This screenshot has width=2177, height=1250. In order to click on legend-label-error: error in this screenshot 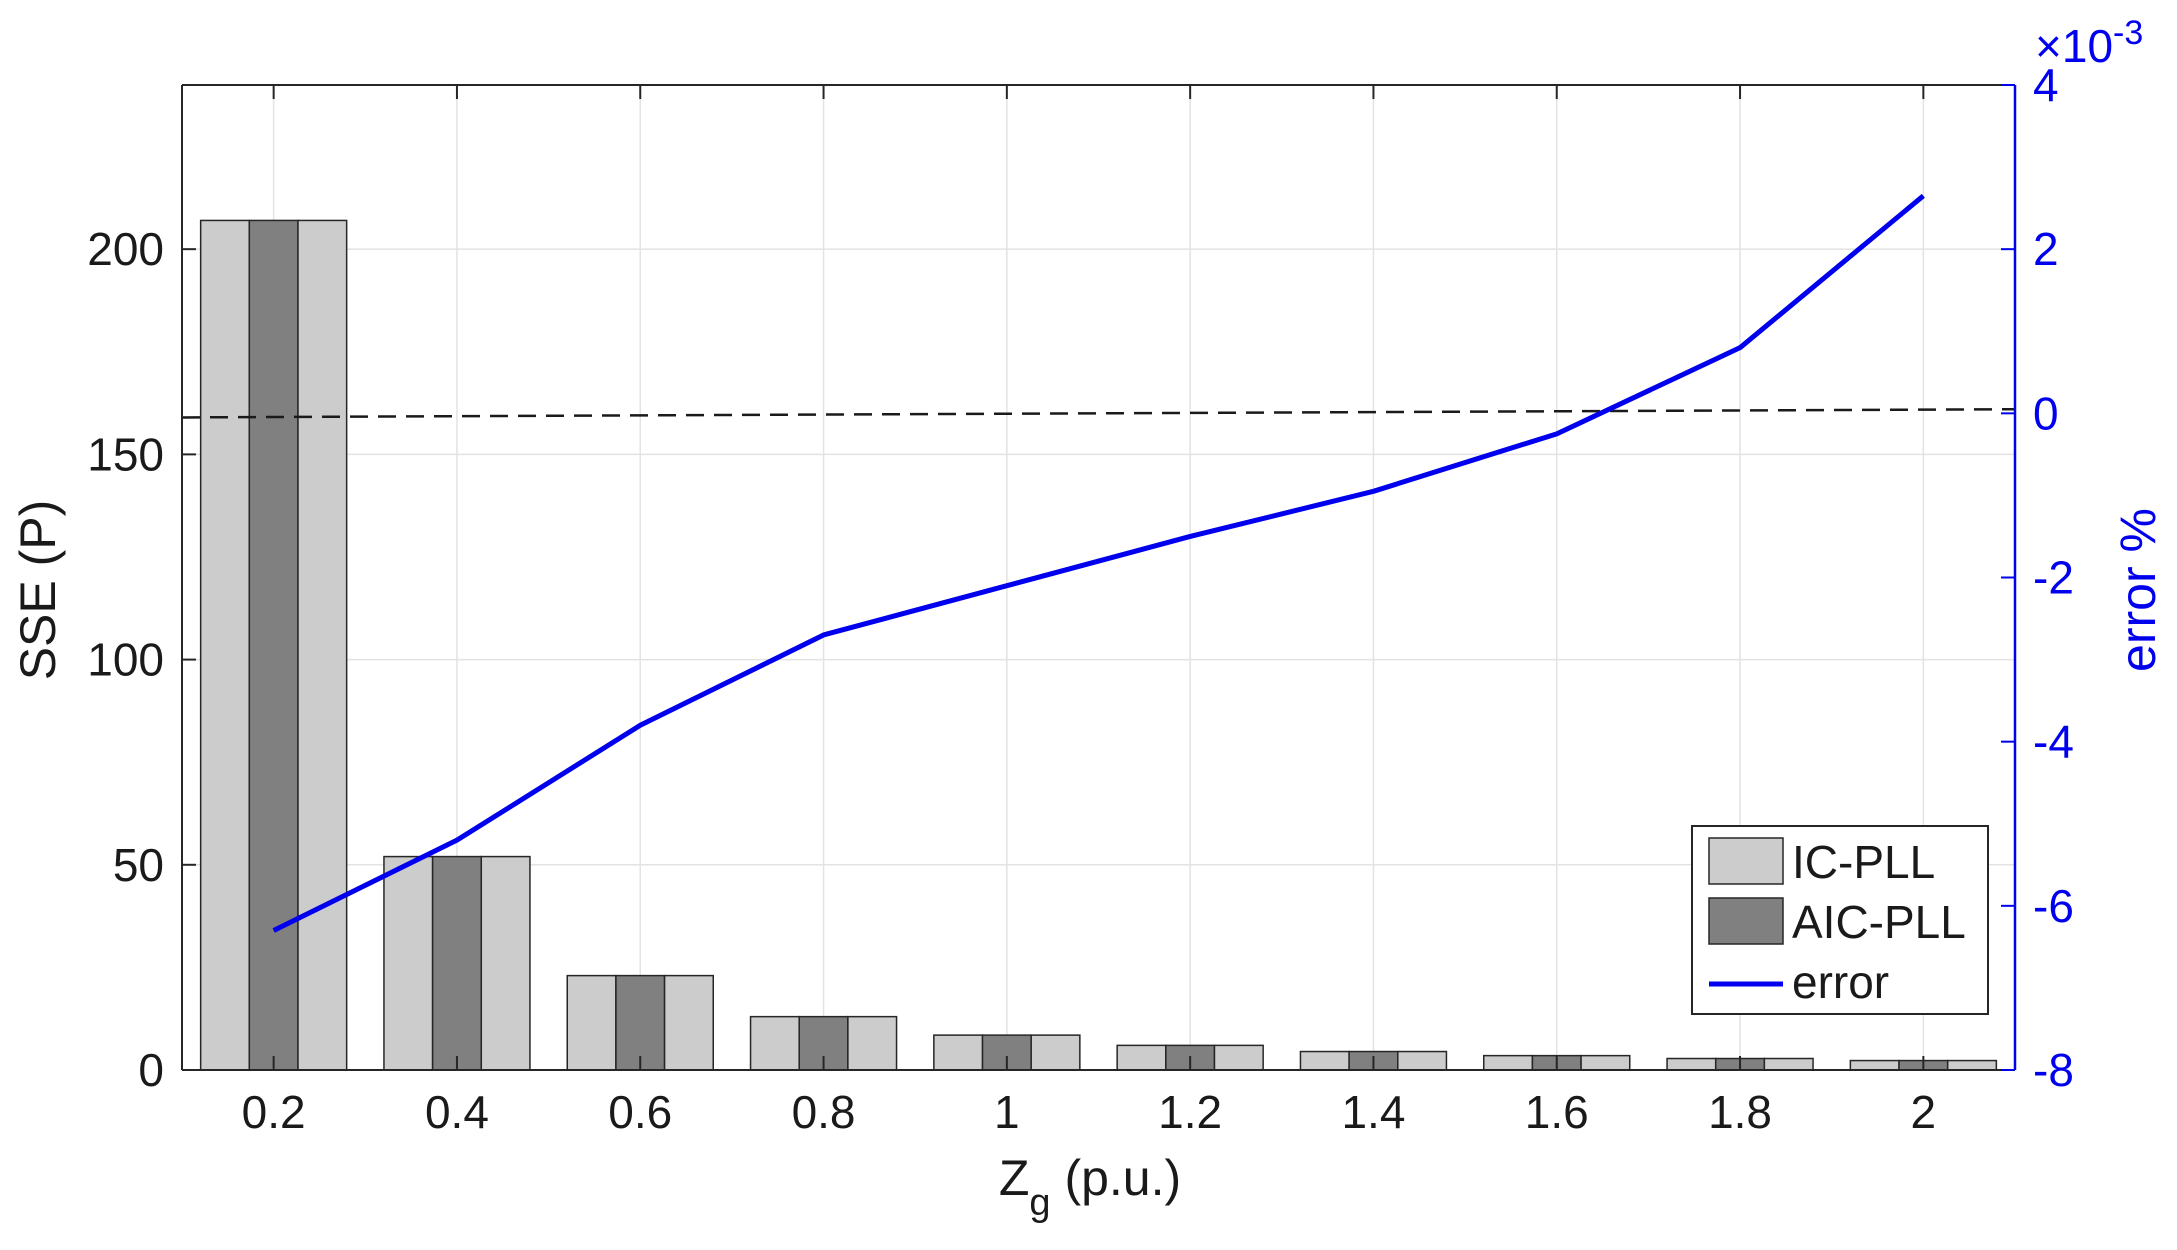, I will do `click(1840, 982)`.